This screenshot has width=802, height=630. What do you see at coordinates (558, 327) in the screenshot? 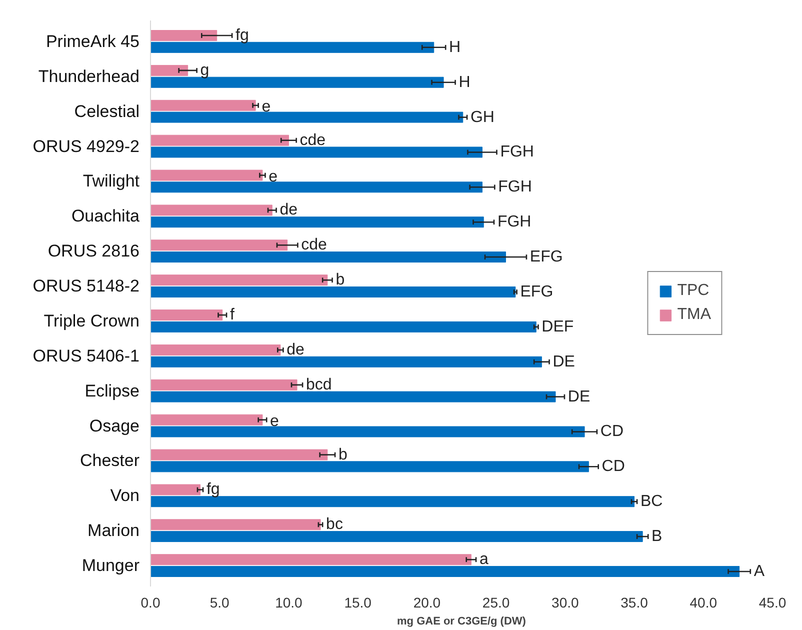
I see `data-label: DEF` at bounding box center [558, 327].